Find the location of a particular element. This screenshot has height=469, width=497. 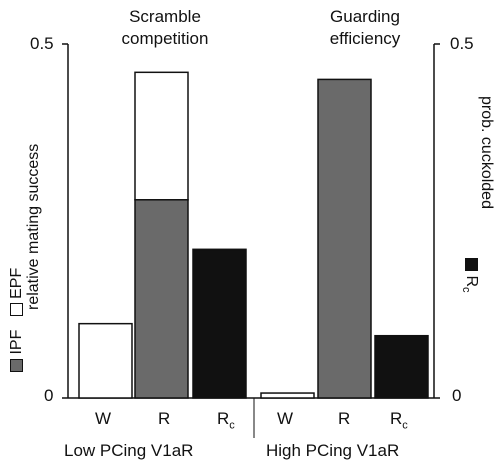

bar-low-r-ipf is located at coordinates (161, 299).